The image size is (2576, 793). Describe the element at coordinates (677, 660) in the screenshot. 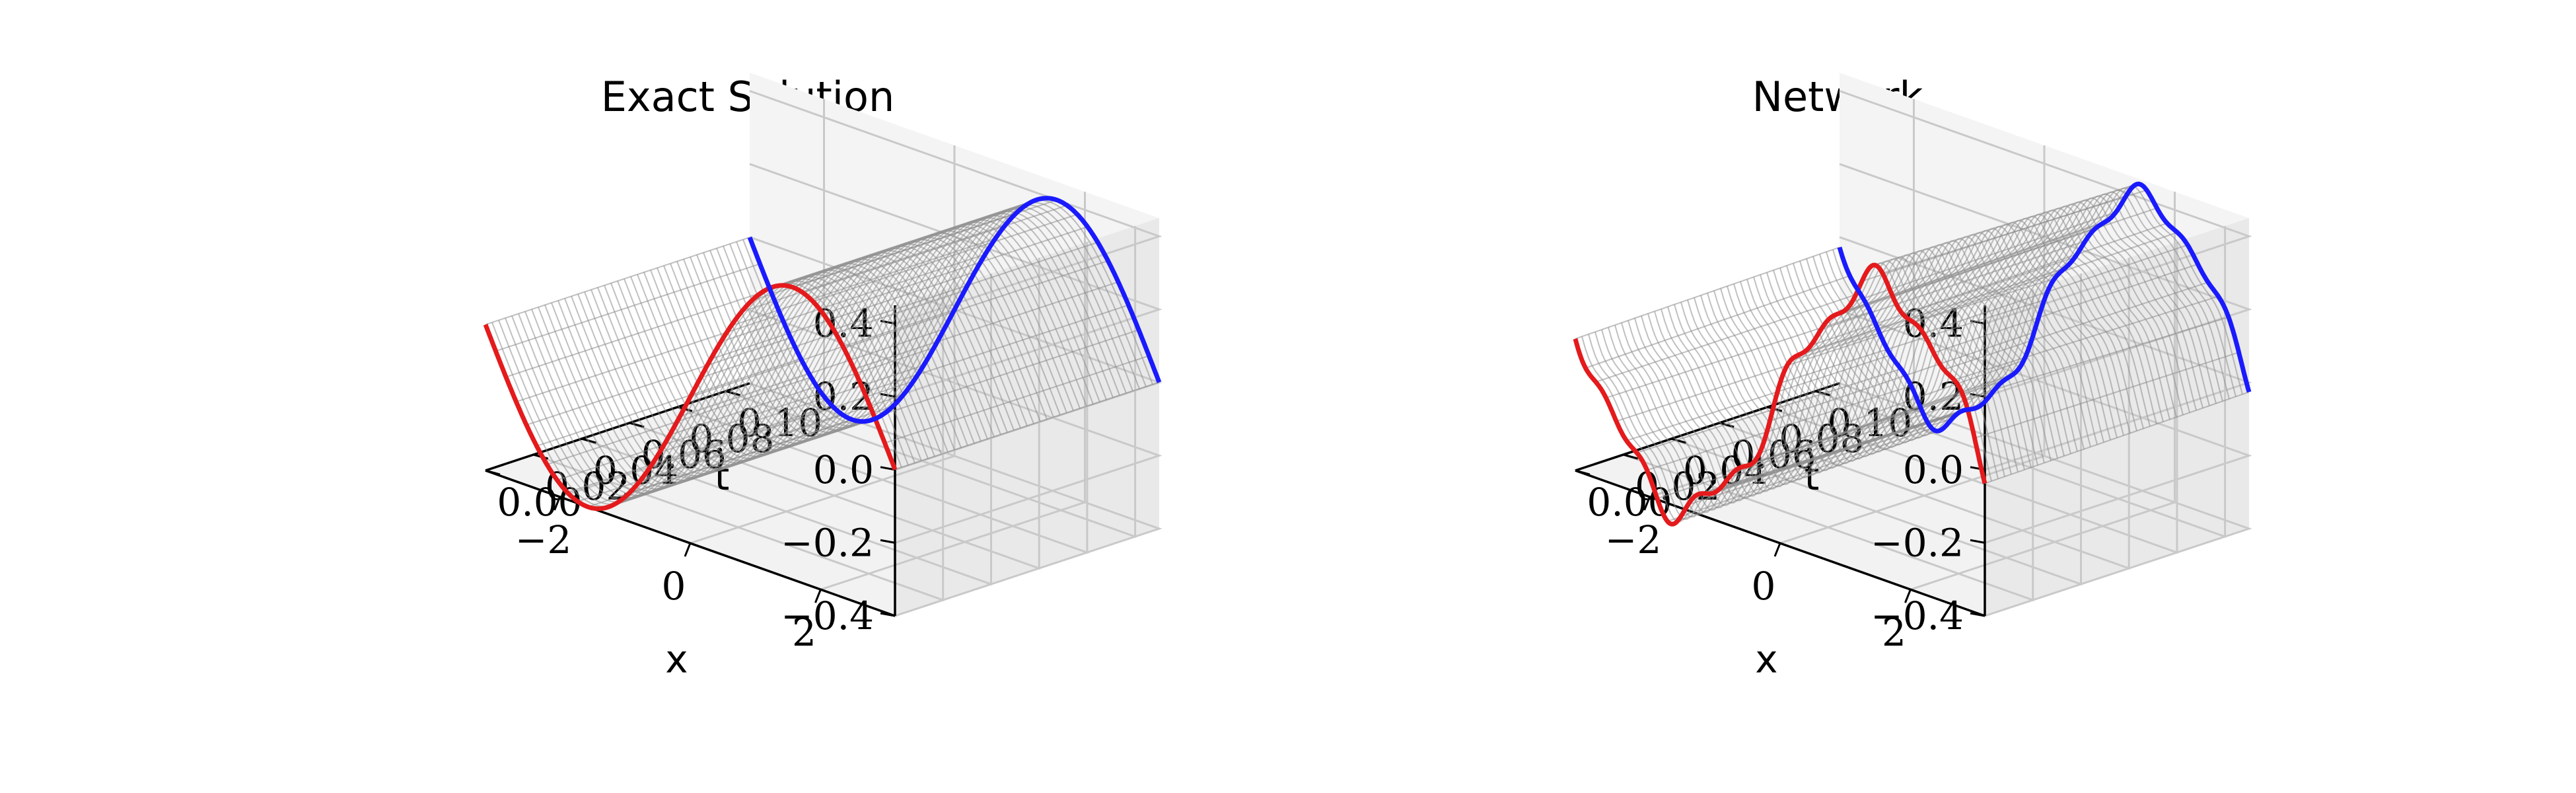

I see `x-axis-label: x` at that location.